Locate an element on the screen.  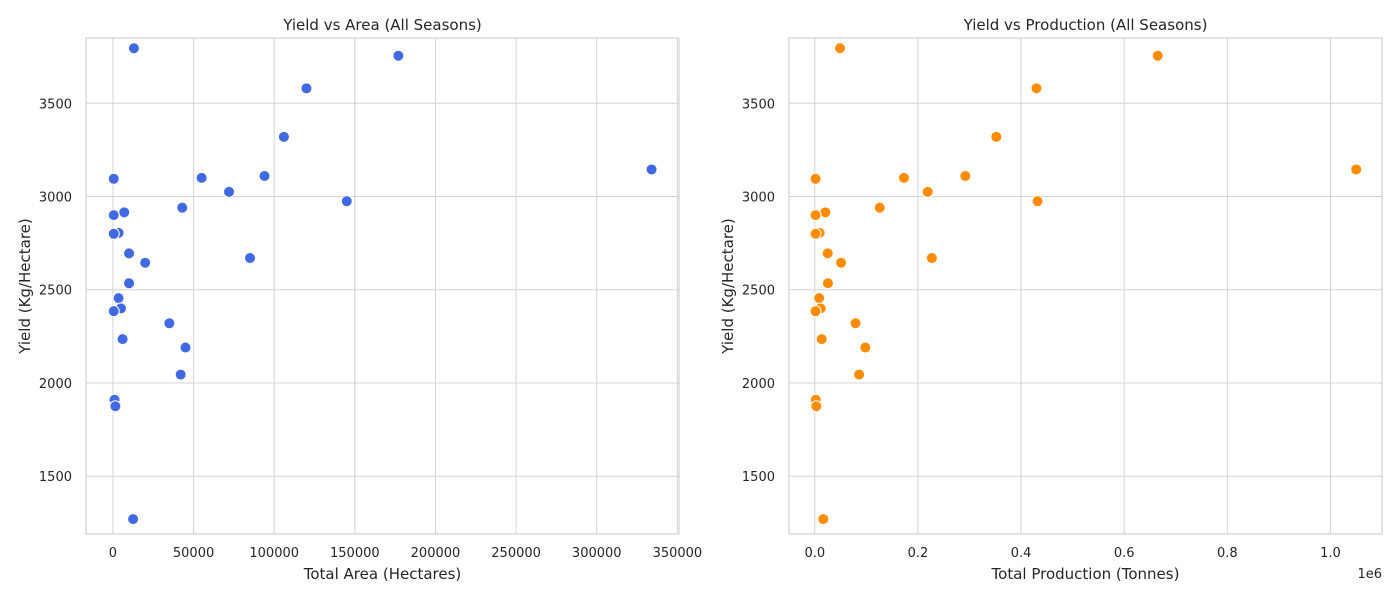
x-axis-label: Total Area (Hectares) is located at coordinates (382, 574).